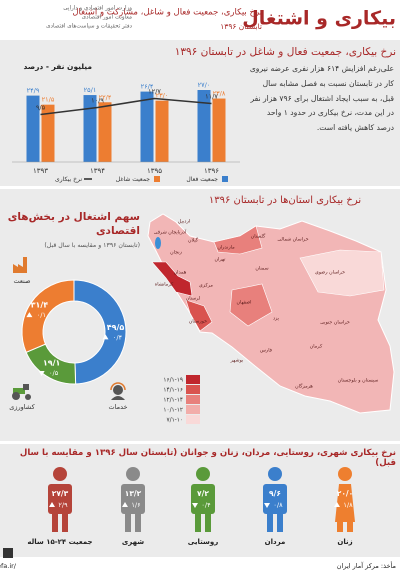  Describe the element at coordinates (345, 493) in the screenshot. I see `group-value: ۲۰/۰` at that location.